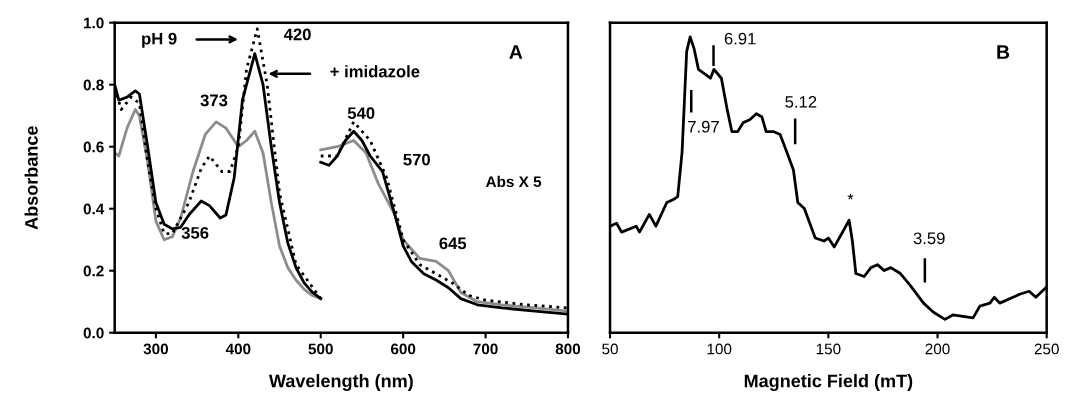  I want to click on x-tick-label: 150, so click(828, 349).